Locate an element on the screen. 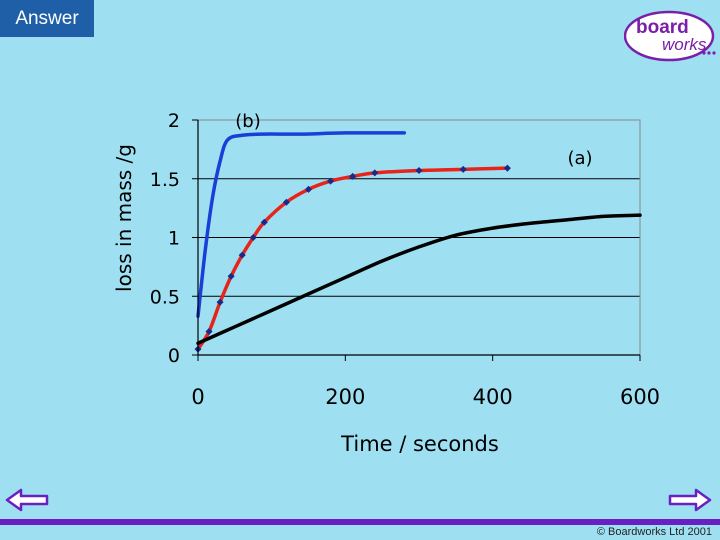  y-tick-label: 0 is located at coordinates (174, 356).